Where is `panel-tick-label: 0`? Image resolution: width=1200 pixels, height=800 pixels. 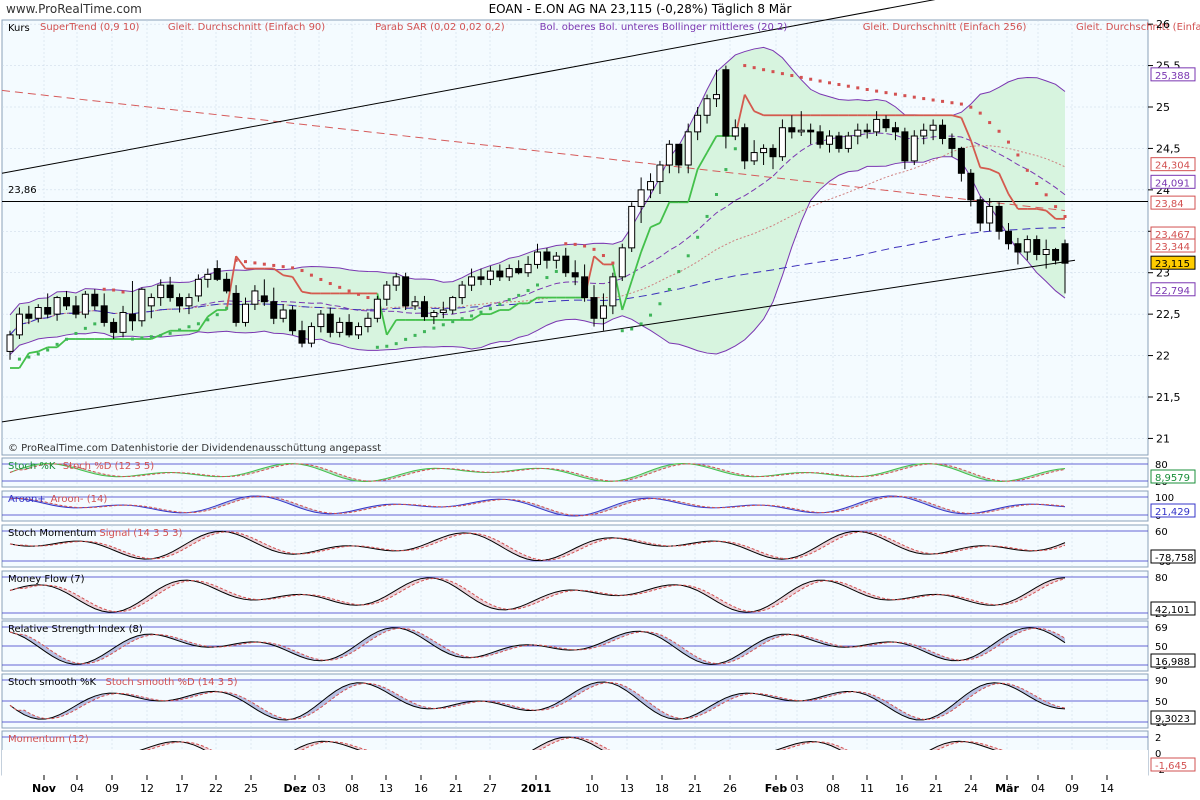
panel-tick-label: 0 is located at coordinates (1158, 754).